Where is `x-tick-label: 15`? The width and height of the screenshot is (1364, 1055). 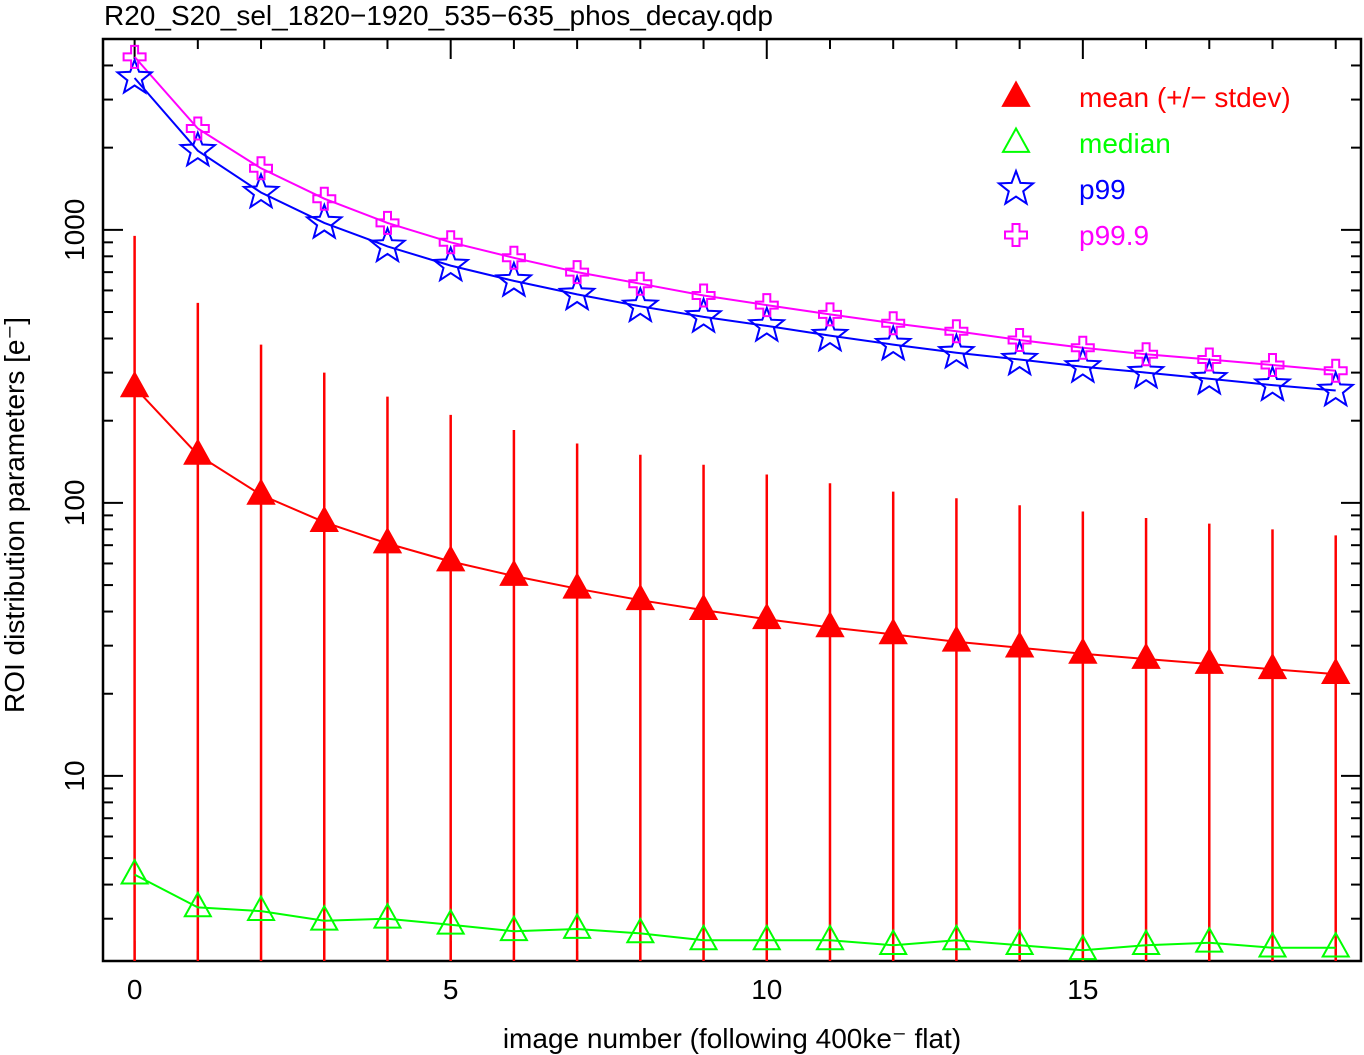 x-tick-label: 15 is located at coordinates (1082, 989).